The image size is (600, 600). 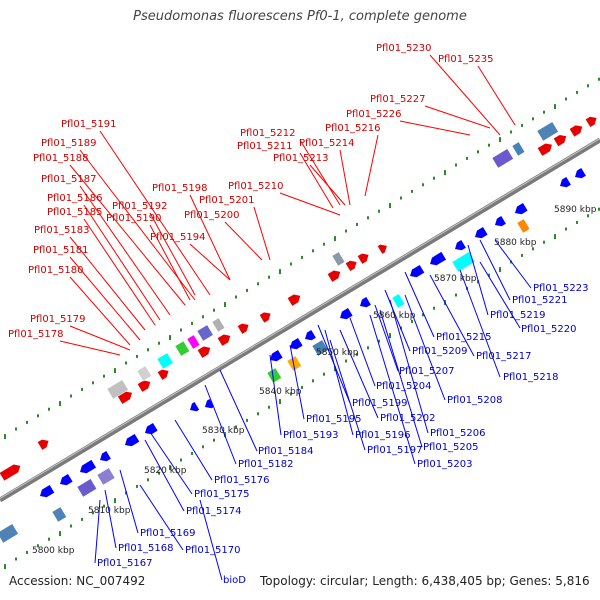 What do you see at coordinates (518, 315) in the screenshot?
I see `gene-label: Pfl01_5219` at bounding box center [518, 315].